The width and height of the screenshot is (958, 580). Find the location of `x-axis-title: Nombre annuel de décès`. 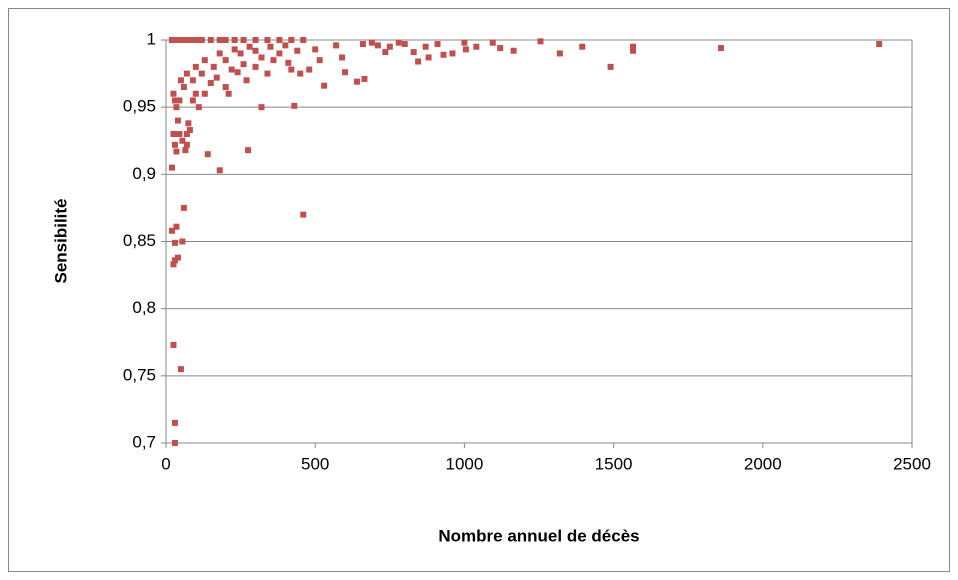

x-axis-title: Nombre annuel de décès is located at coordinates (538, 535).